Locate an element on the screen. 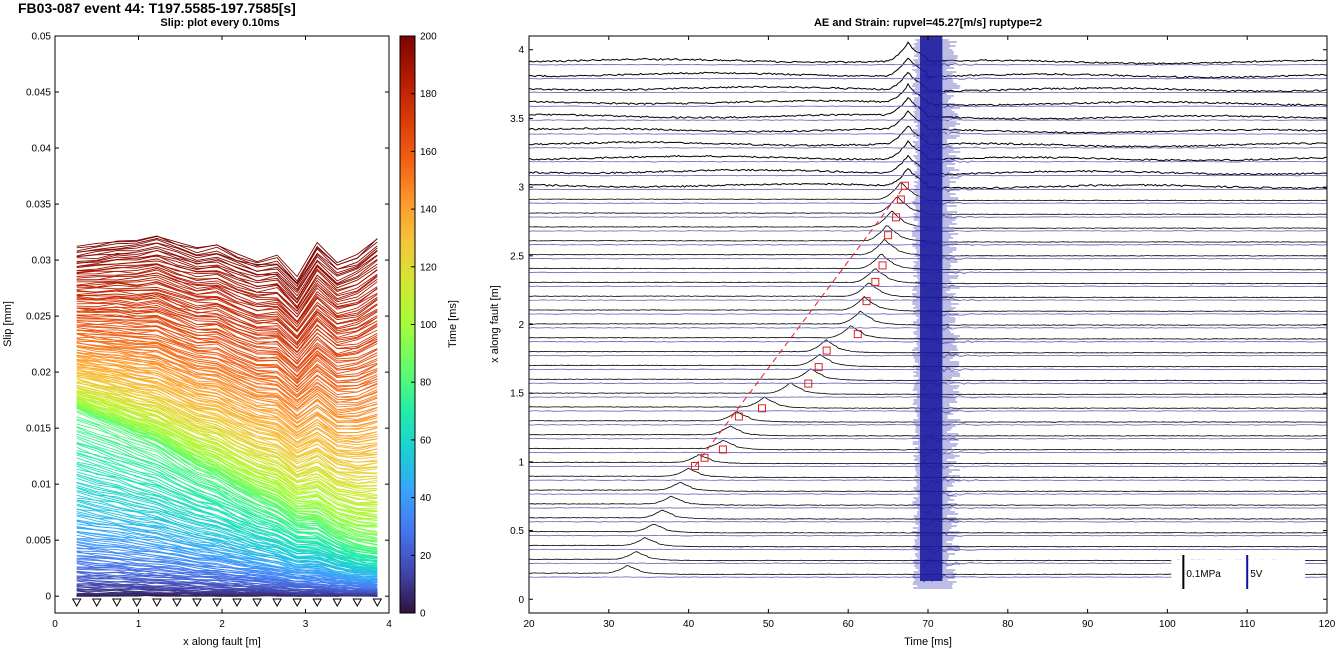 The height and width of the screenshot is (651, 1340). slip-curves is located at coordinates (227, 416).